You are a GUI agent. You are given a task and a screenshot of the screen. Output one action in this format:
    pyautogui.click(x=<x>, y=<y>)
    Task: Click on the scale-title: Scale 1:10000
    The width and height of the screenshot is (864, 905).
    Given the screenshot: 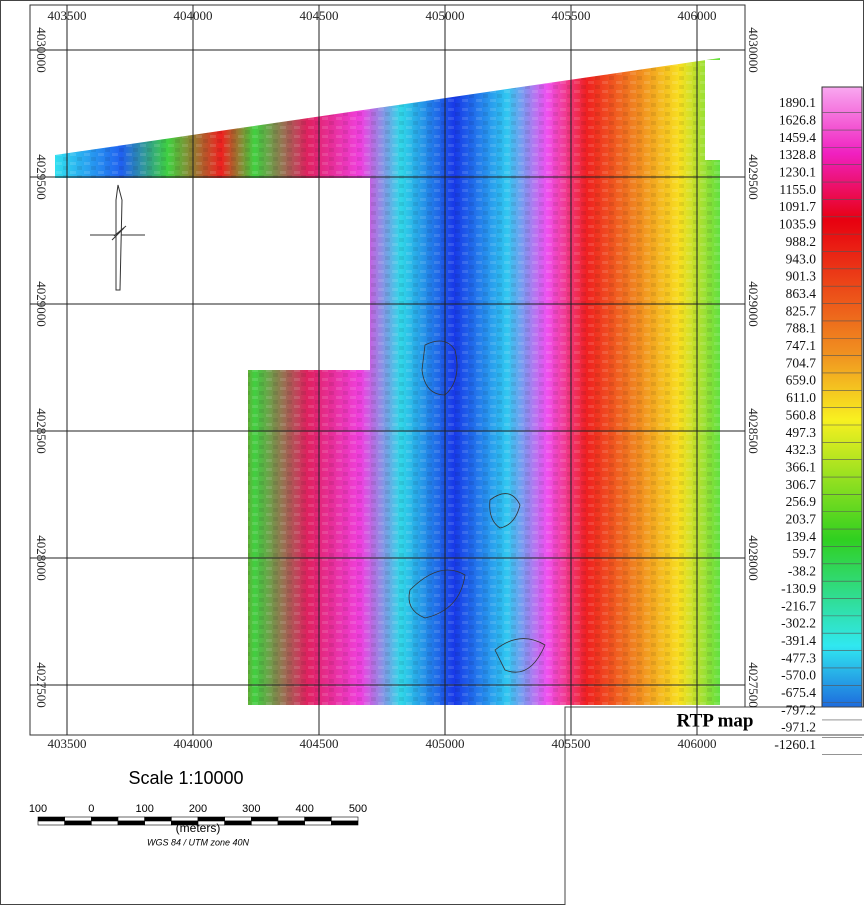 What is the action you would take?
    pyautogui.click(x=185, y=778)
    